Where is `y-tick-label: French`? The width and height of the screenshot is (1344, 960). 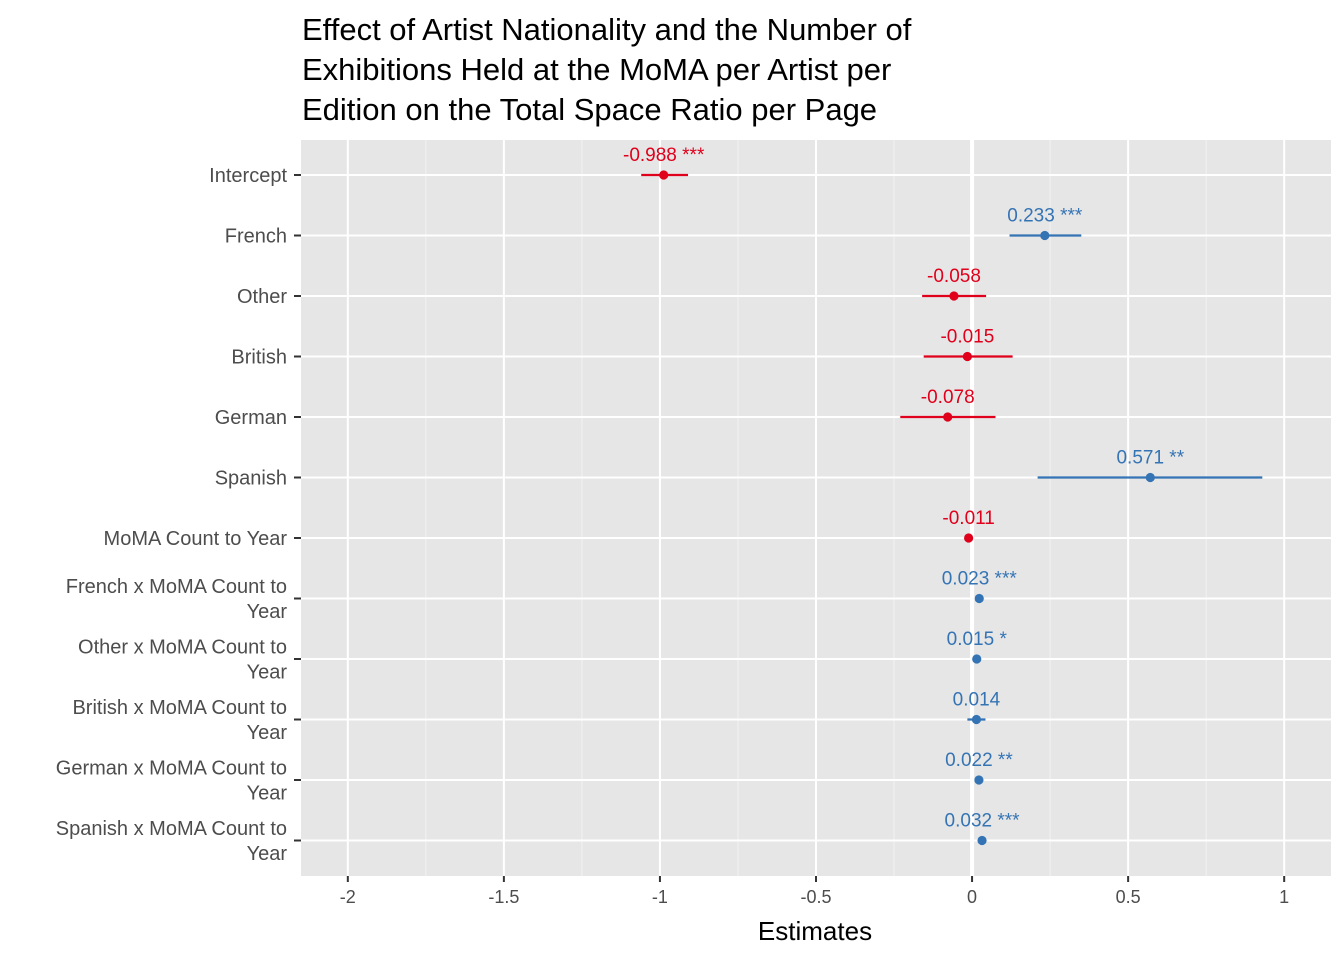 y-tick-label: French is located at coordinates (256, 237).